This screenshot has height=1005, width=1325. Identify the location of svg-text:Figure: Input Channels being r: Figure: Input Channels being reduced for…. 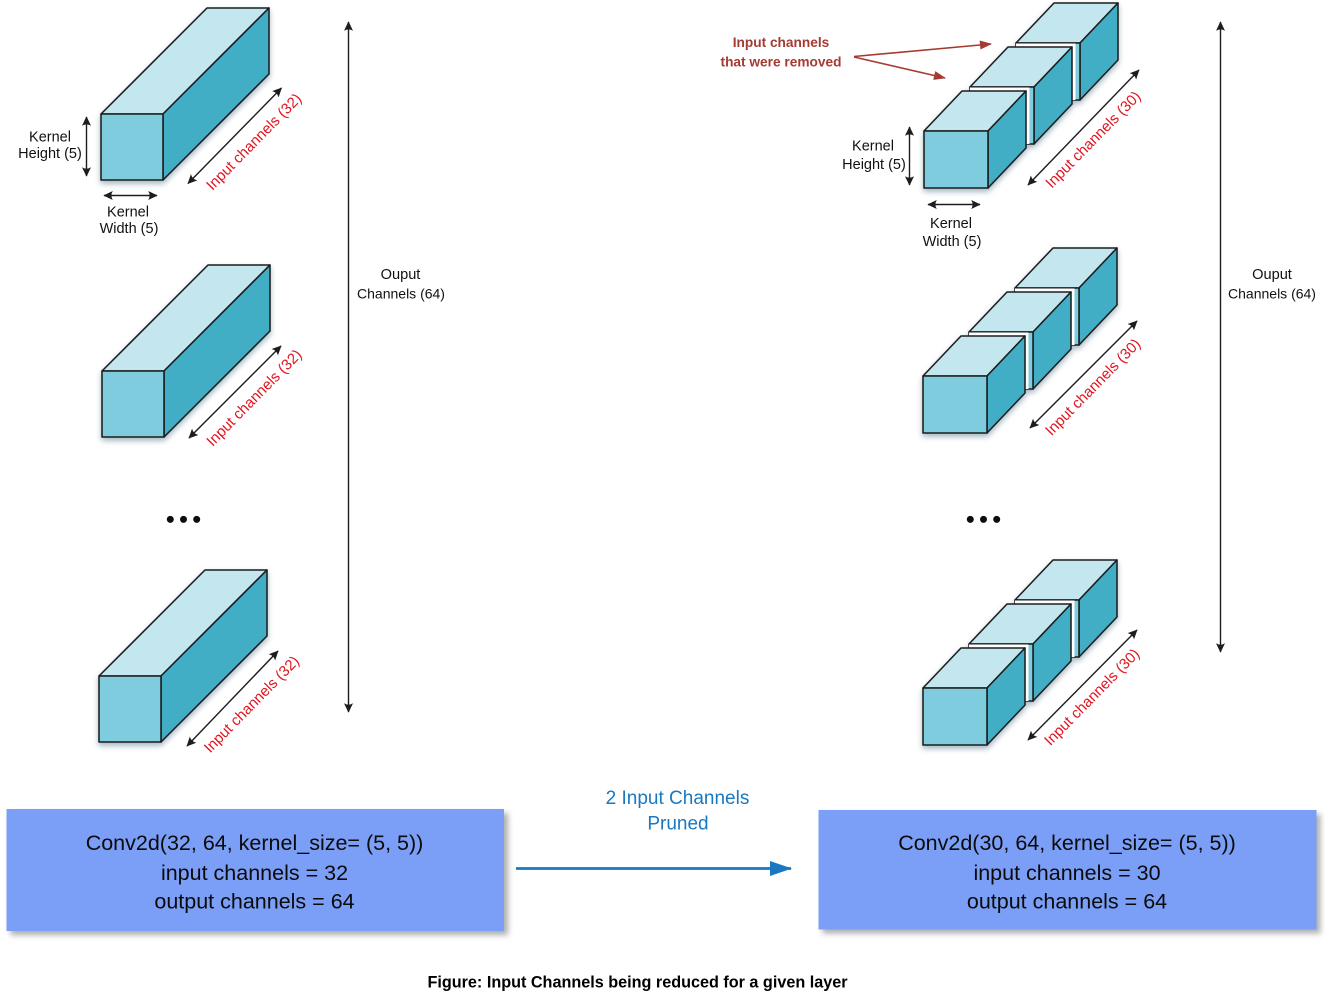
(637, 983).